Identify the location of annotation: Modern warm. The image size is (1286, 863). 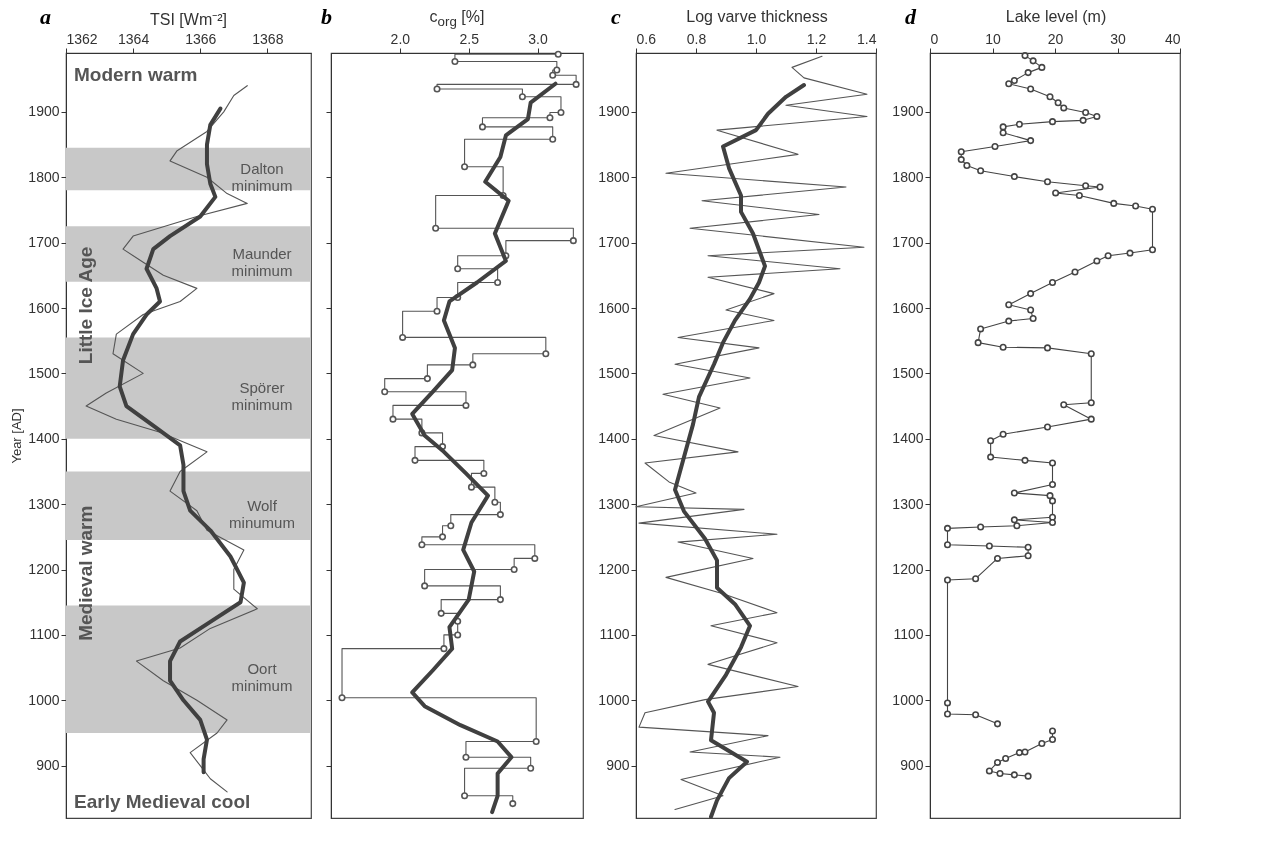
(136, 74).